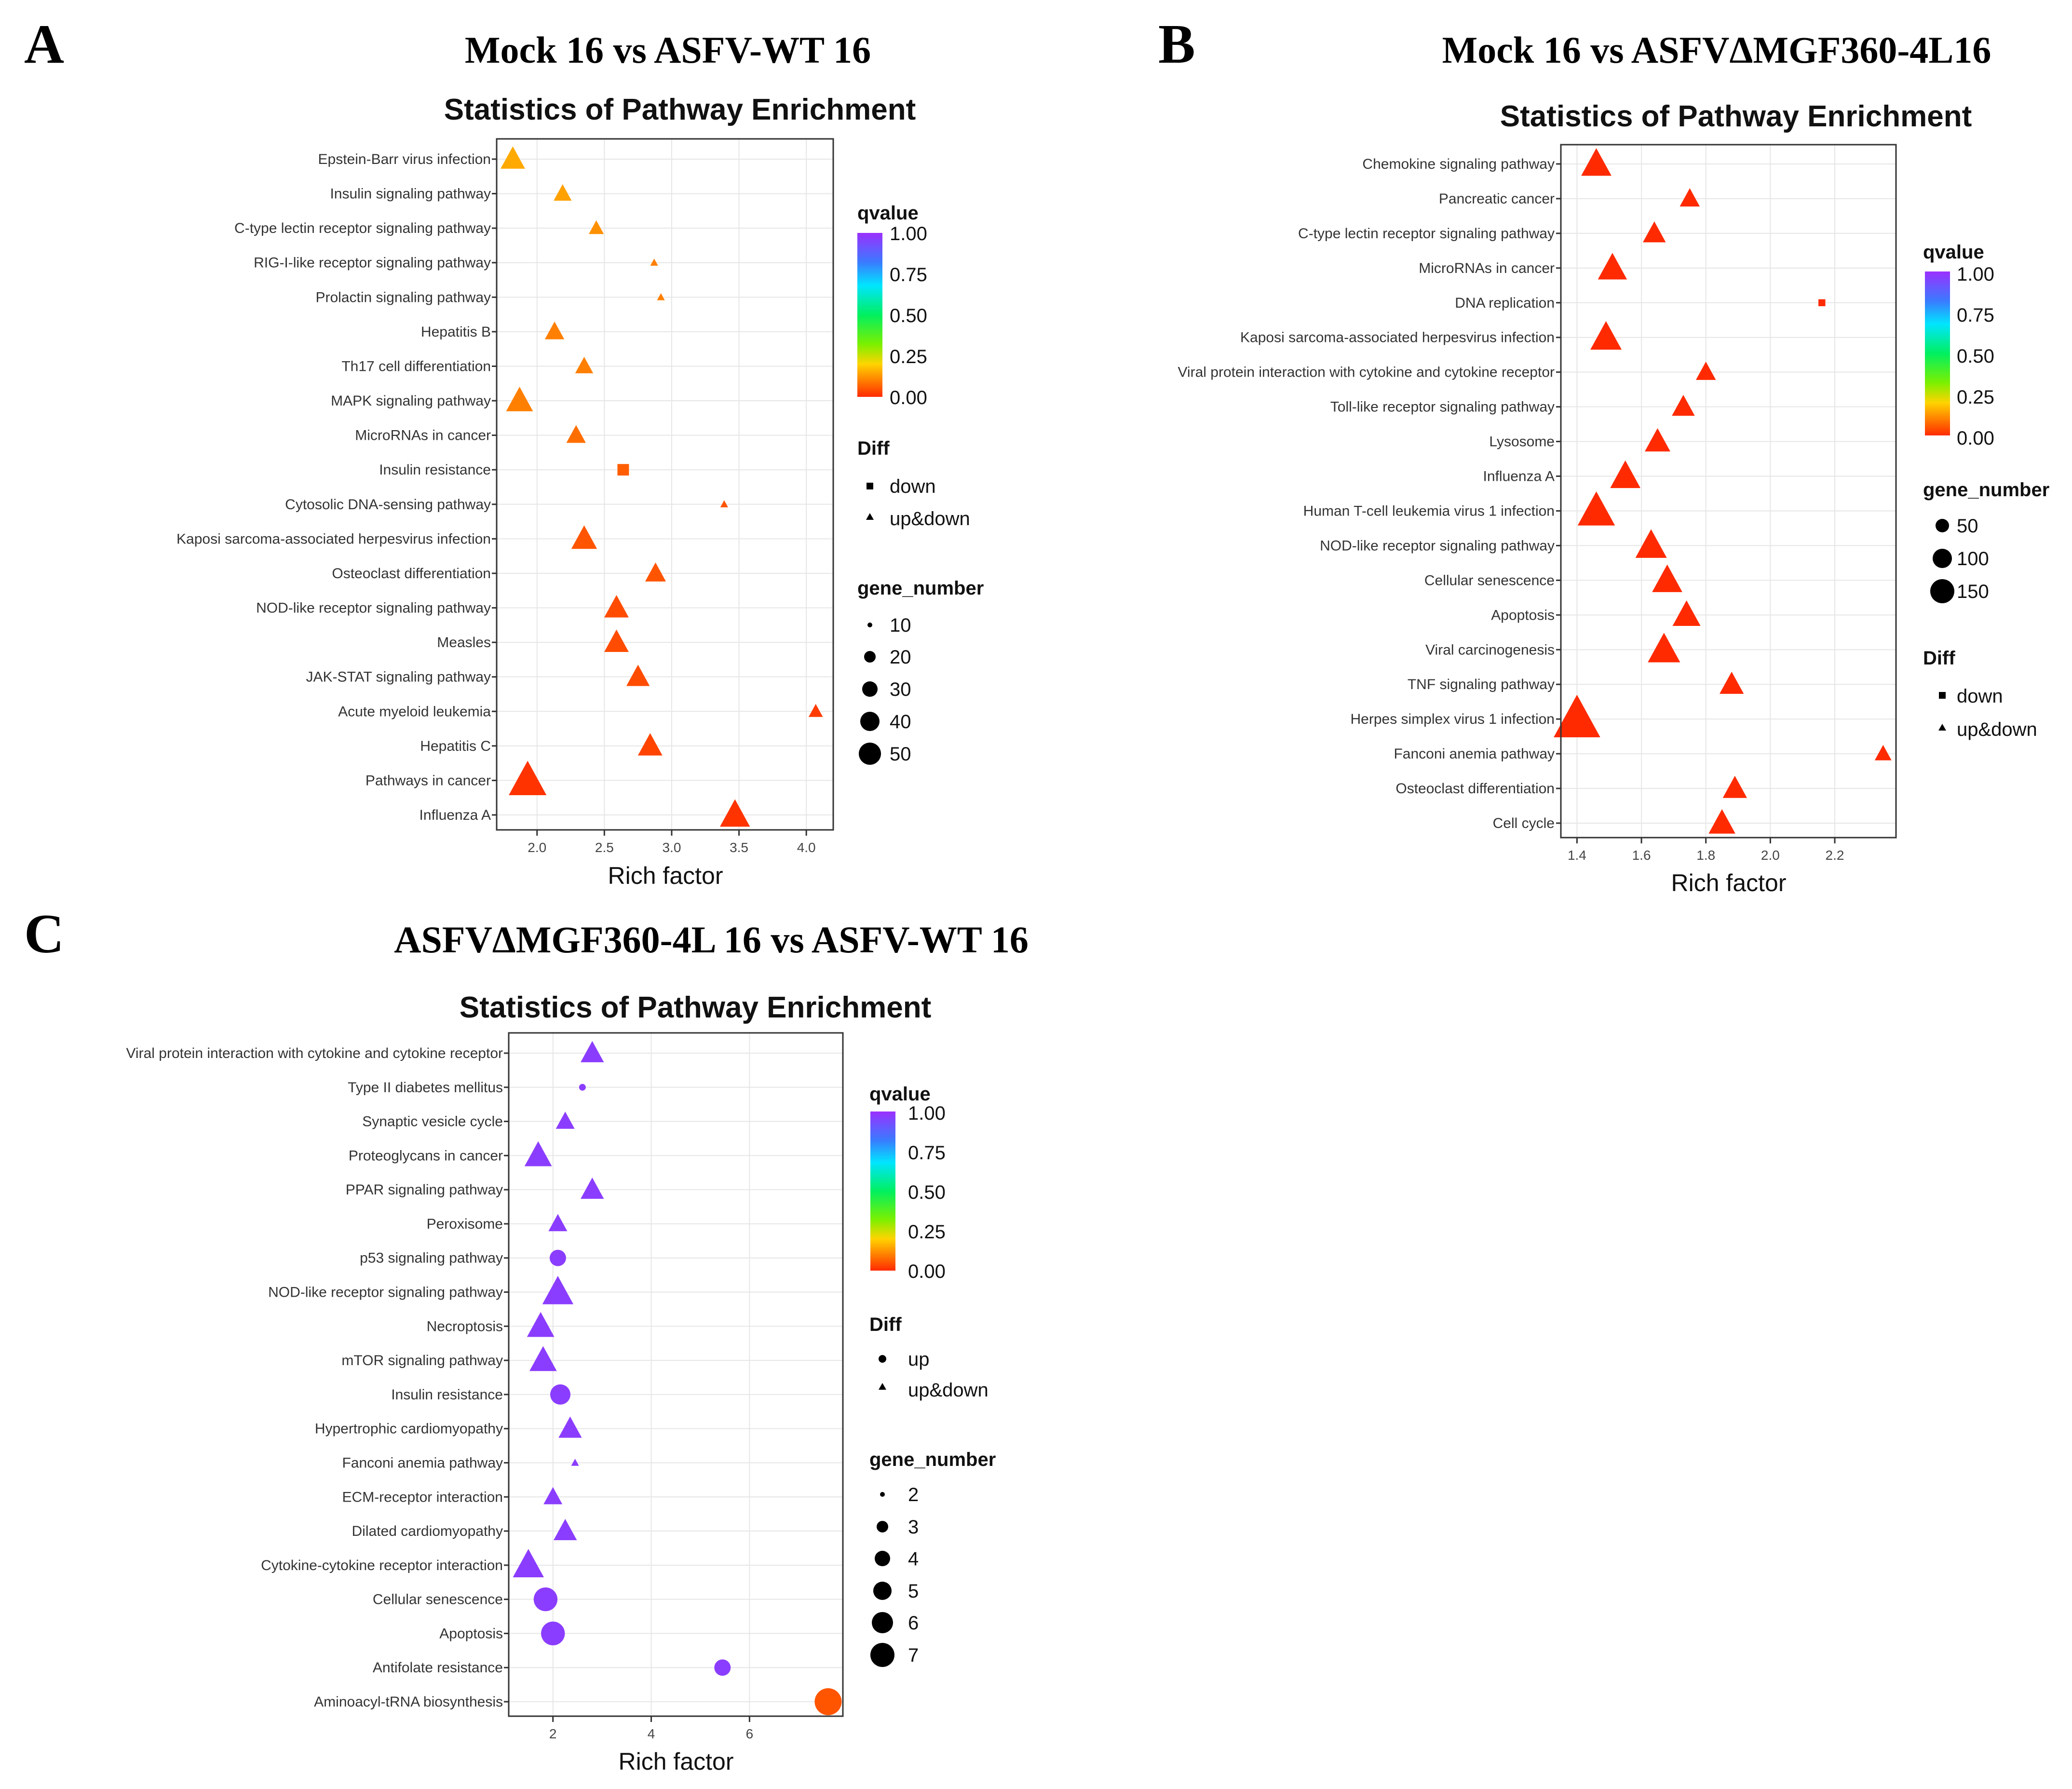  What do you see at coordinates (1980, 696) in the screenshot?
I see `panel-b-diff-item: down` at bounding box center [1980, 696].